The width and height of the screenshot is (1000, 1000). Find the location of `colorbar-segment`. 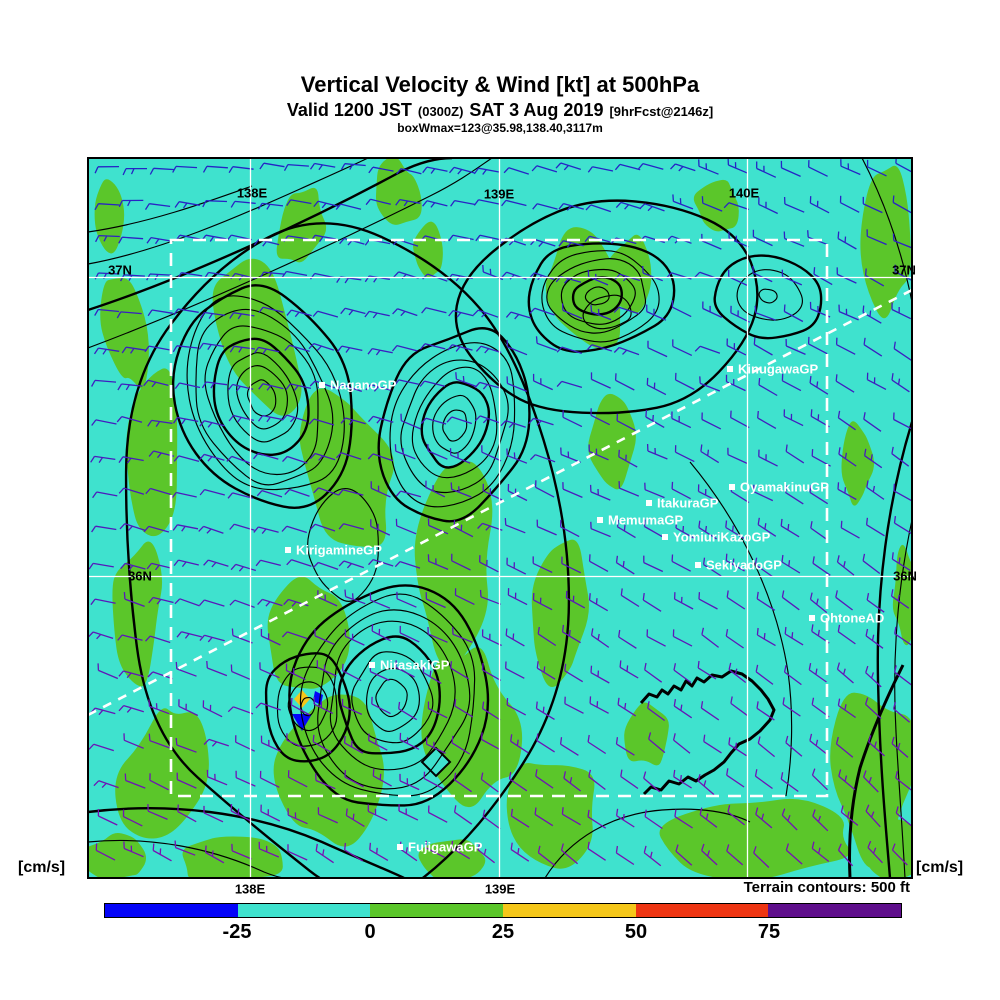

colorbar-segment is located at coordinates (437, 910).